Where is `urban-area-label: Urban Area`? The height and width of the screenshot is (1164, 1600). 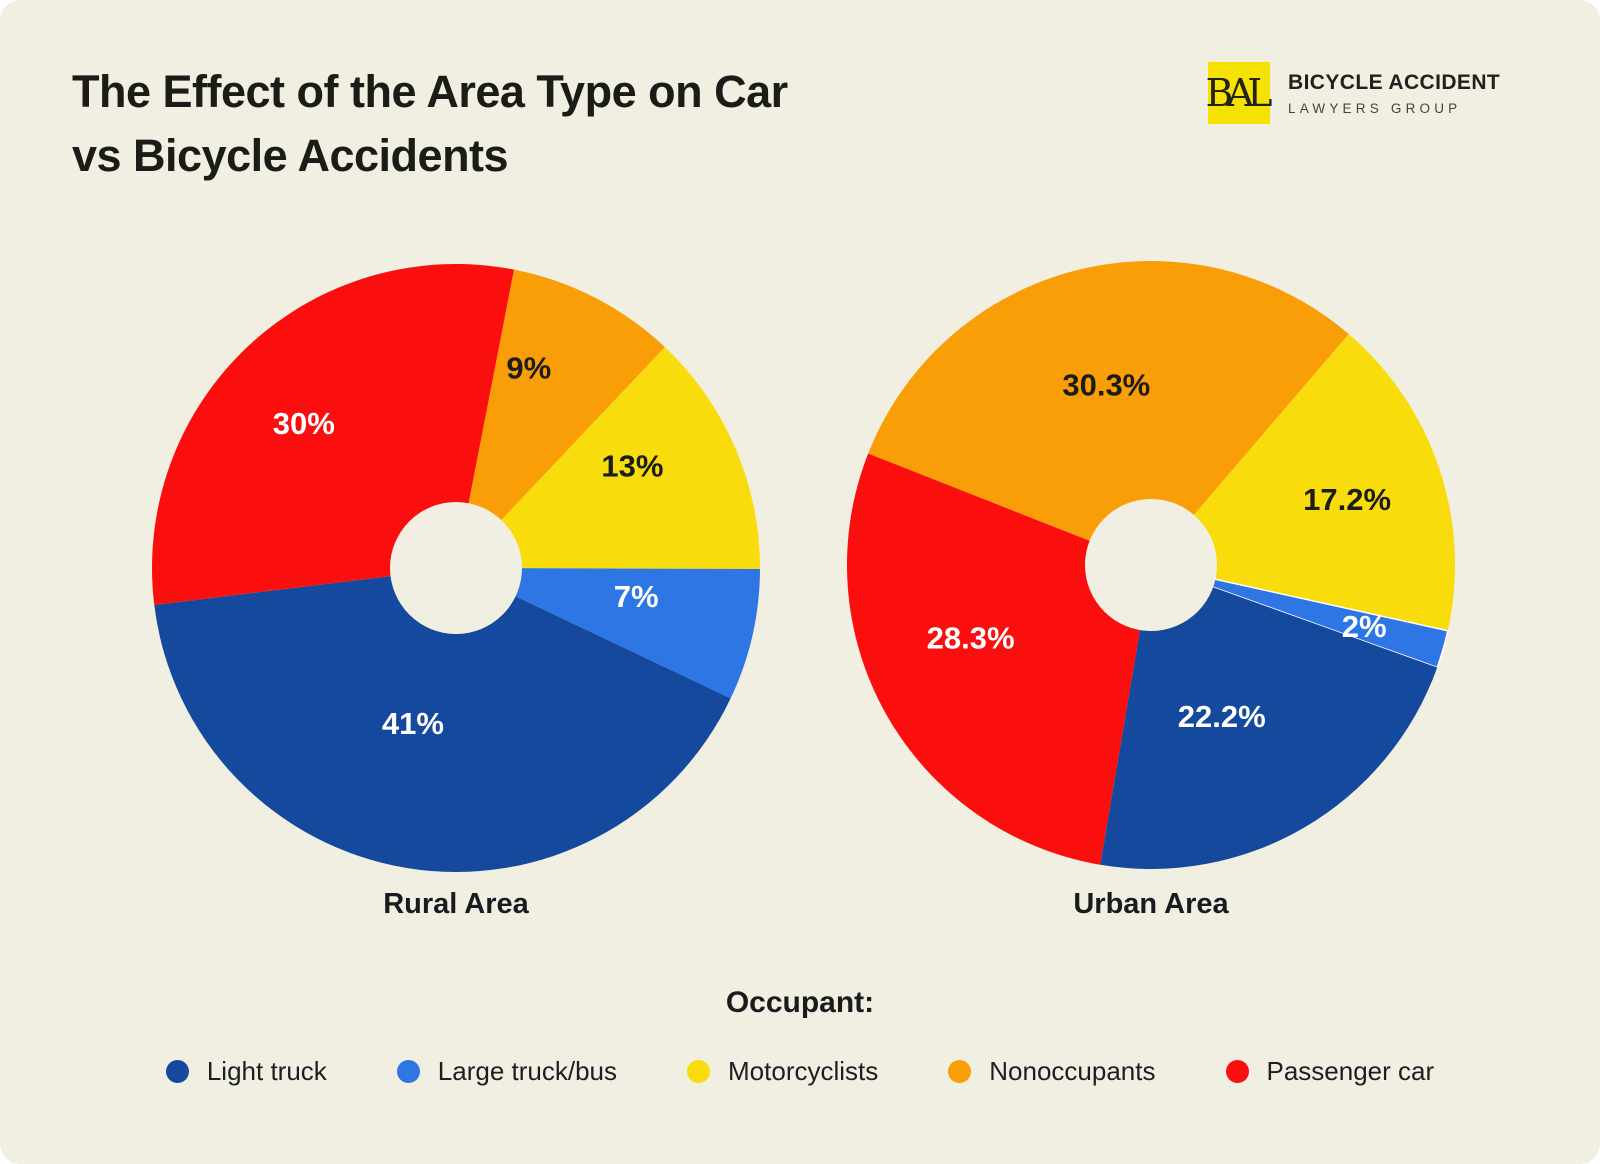 urban-area-label: Urban Area is located at coordinates (1151, 904).